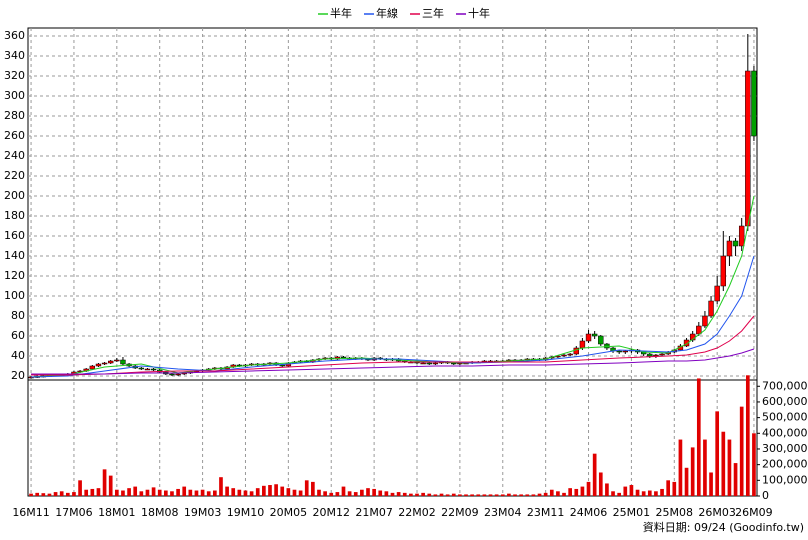  Describe the element at coordinates (632, 512) in the screenshot. I see `x-tick-label: 25M01` at that location.